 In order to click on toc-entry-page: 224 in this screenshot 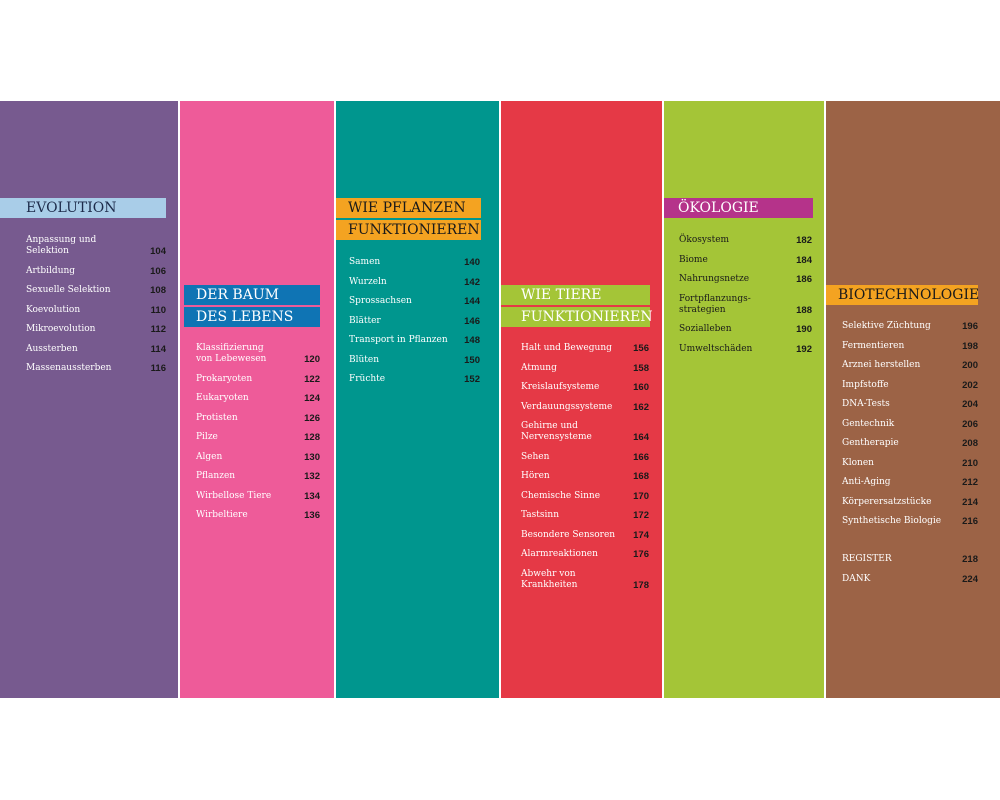, I will do `click(970, 579)`.